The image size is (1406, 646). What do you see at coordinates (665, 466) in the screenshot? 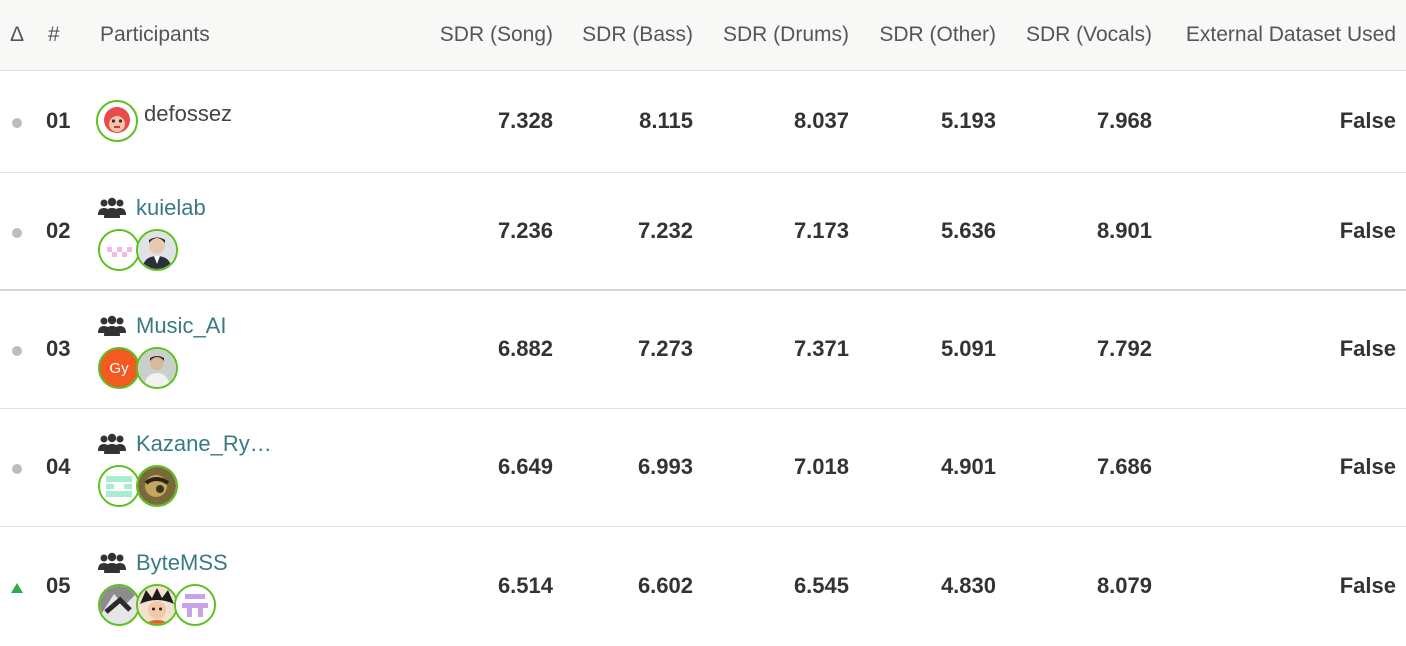
I see `sdr-bass-value: 6.993` at bounding box center [665, 466].